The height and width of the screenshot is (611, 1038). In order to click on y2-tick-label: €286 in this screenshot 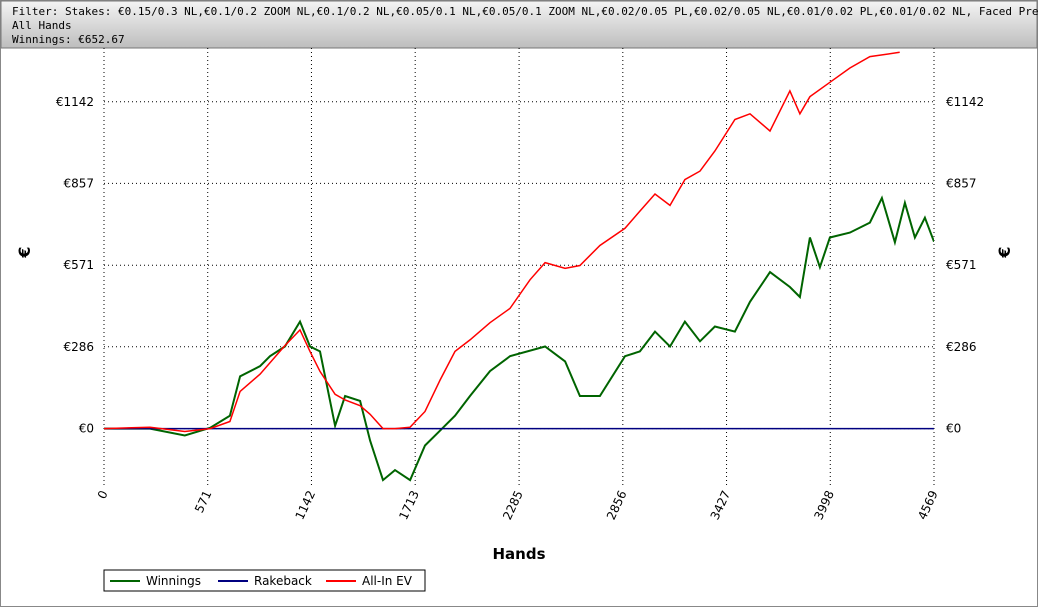, I will do `click(961, 347)`.